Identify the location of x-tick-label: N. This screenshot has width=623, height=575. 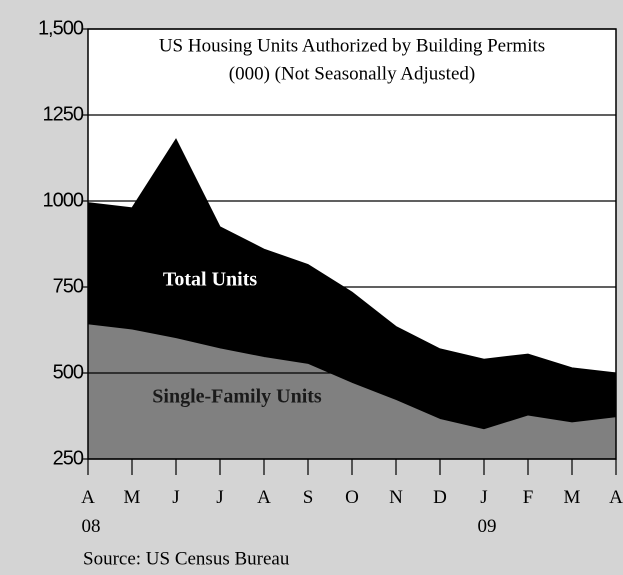
(396, 497).